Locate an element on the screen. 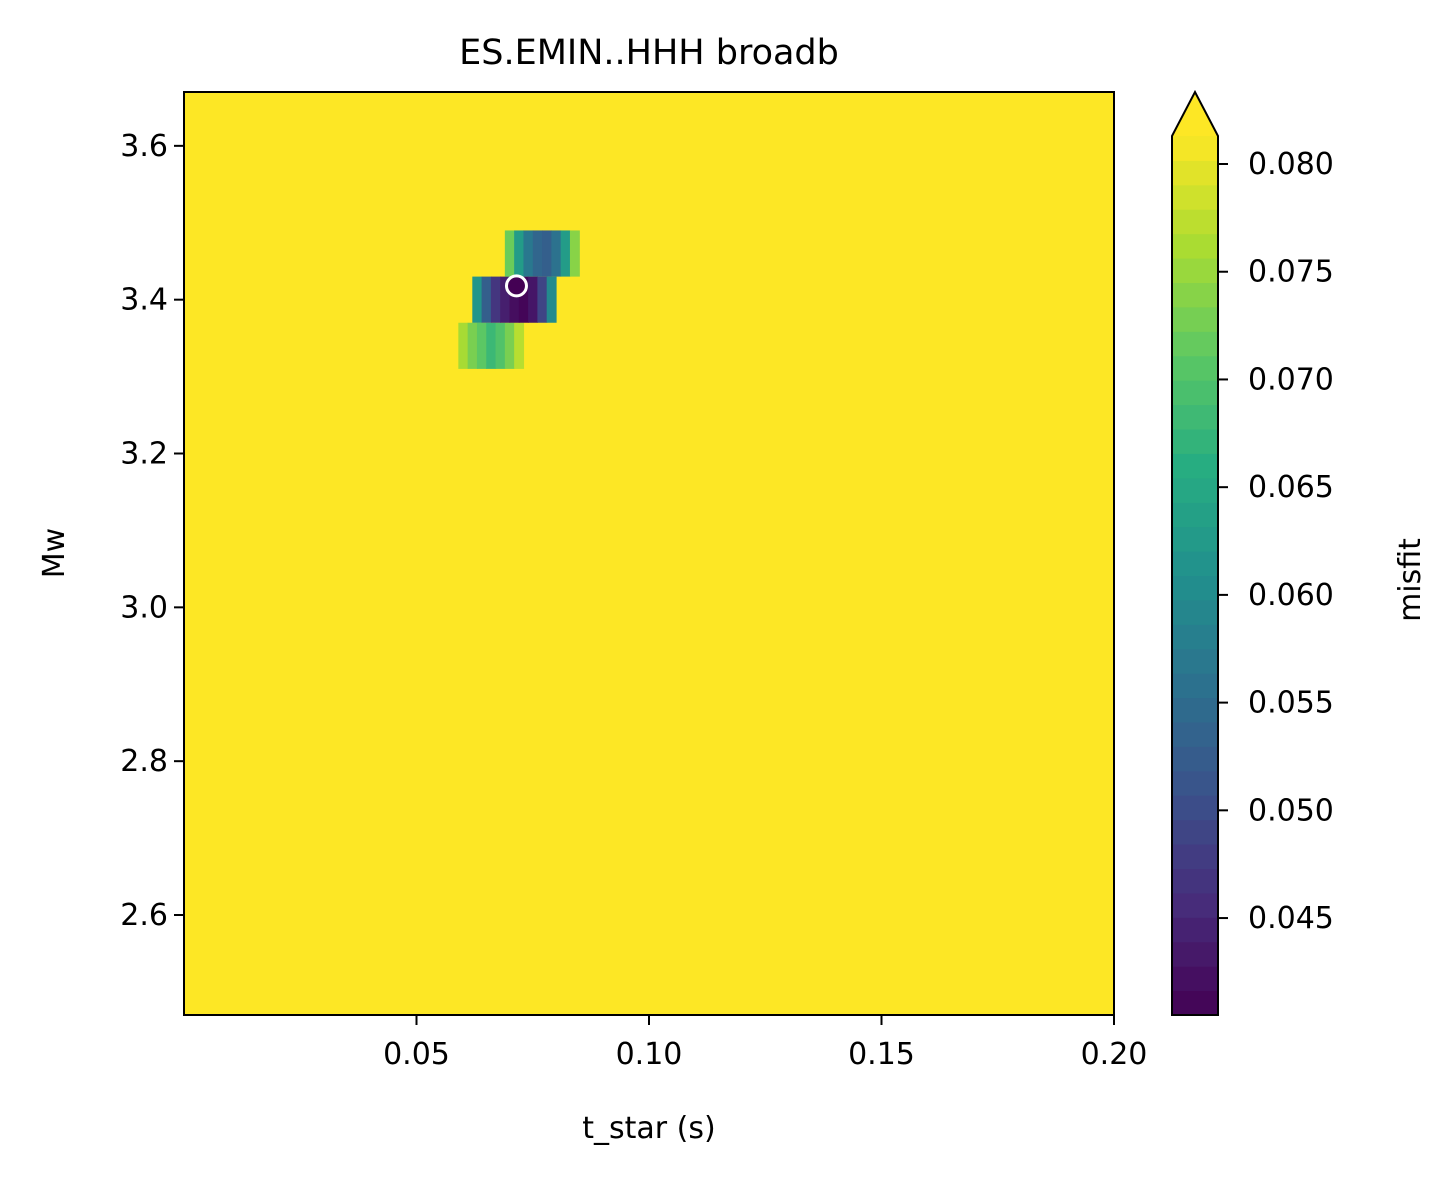  colorbar-tick-label: 0.050 is located at coordinates (1291, 810).